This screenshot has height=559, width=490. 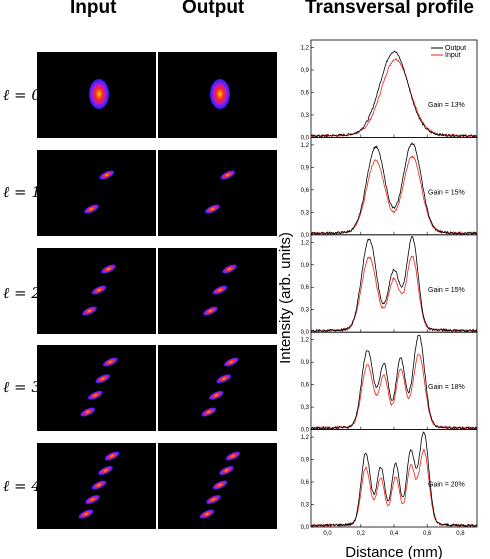 What do you see at coordinates (213, 9) in the screenshot?
I see `output-column-header: Output` at bounding box center [213, 9].